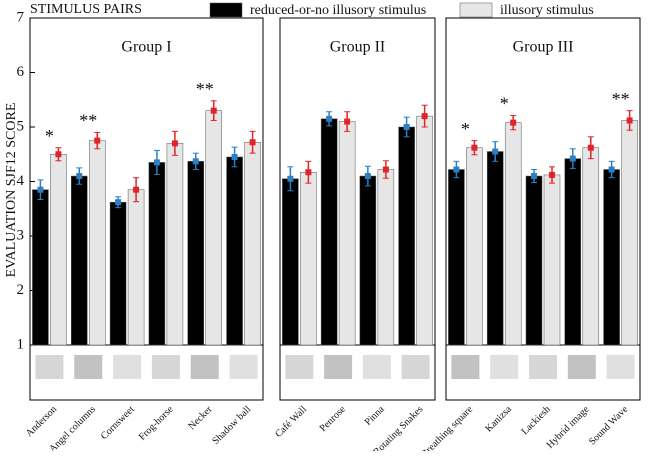  Describe the element at coordinates (358, 47) in the screenshot. I see `group-title: Group II` at that location.